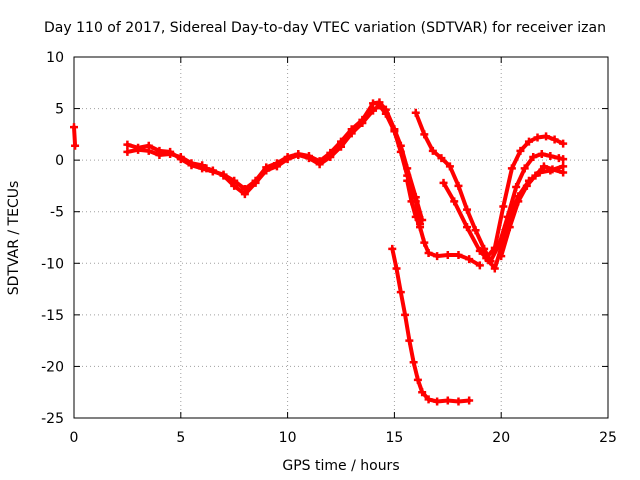 This screenshot has height=480, width=640. I want to click on x-tick-label: 20, so click(501, 438).